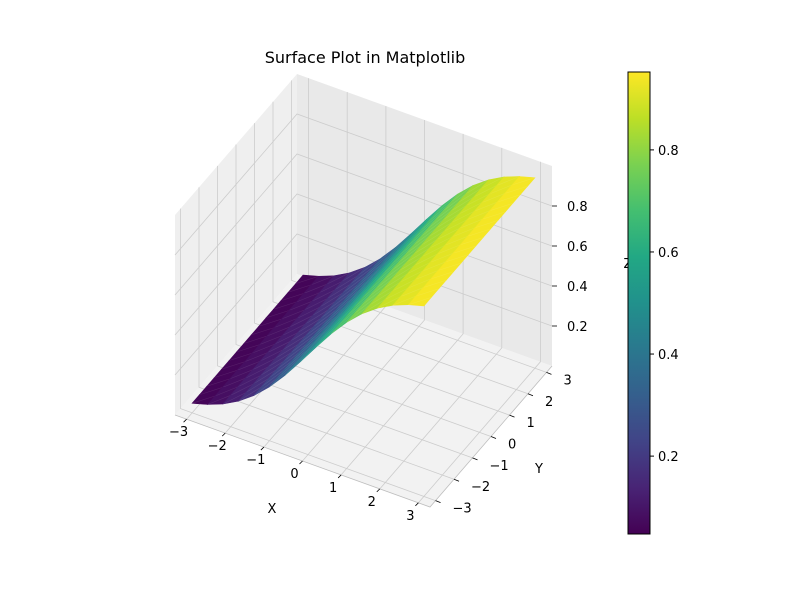 The width and height of the screenshot is (800, 604). What do you see at coordinates (479, 332) in the screenshot?
I see `x-gridline` at bounding box center [479, 332].